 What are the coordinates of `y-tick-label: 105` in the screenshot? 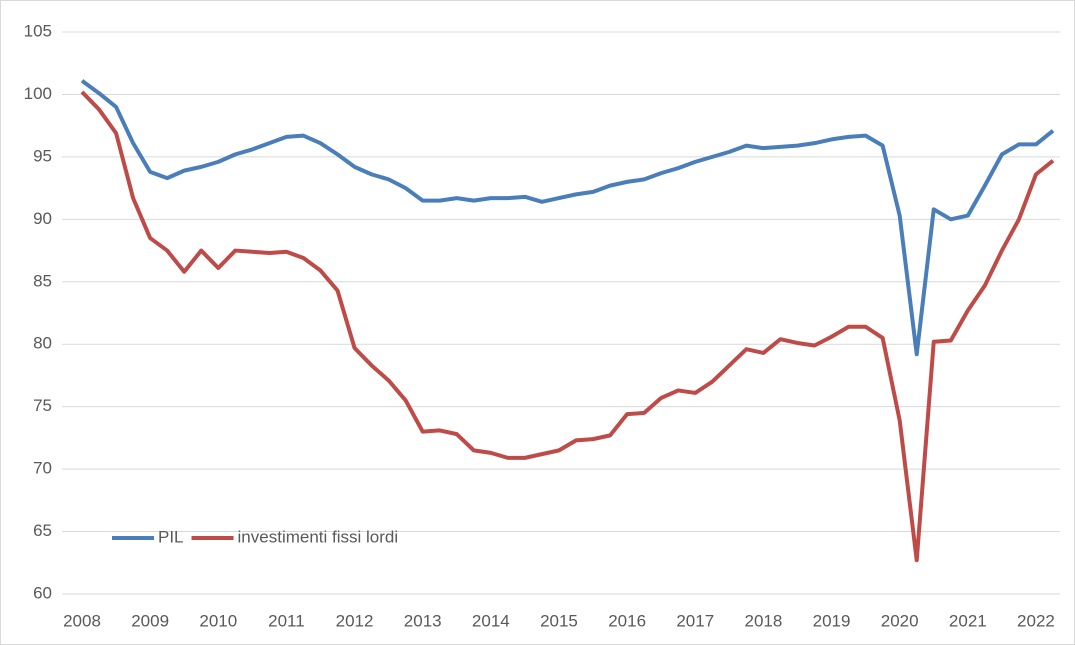 It's located at (38, 30).